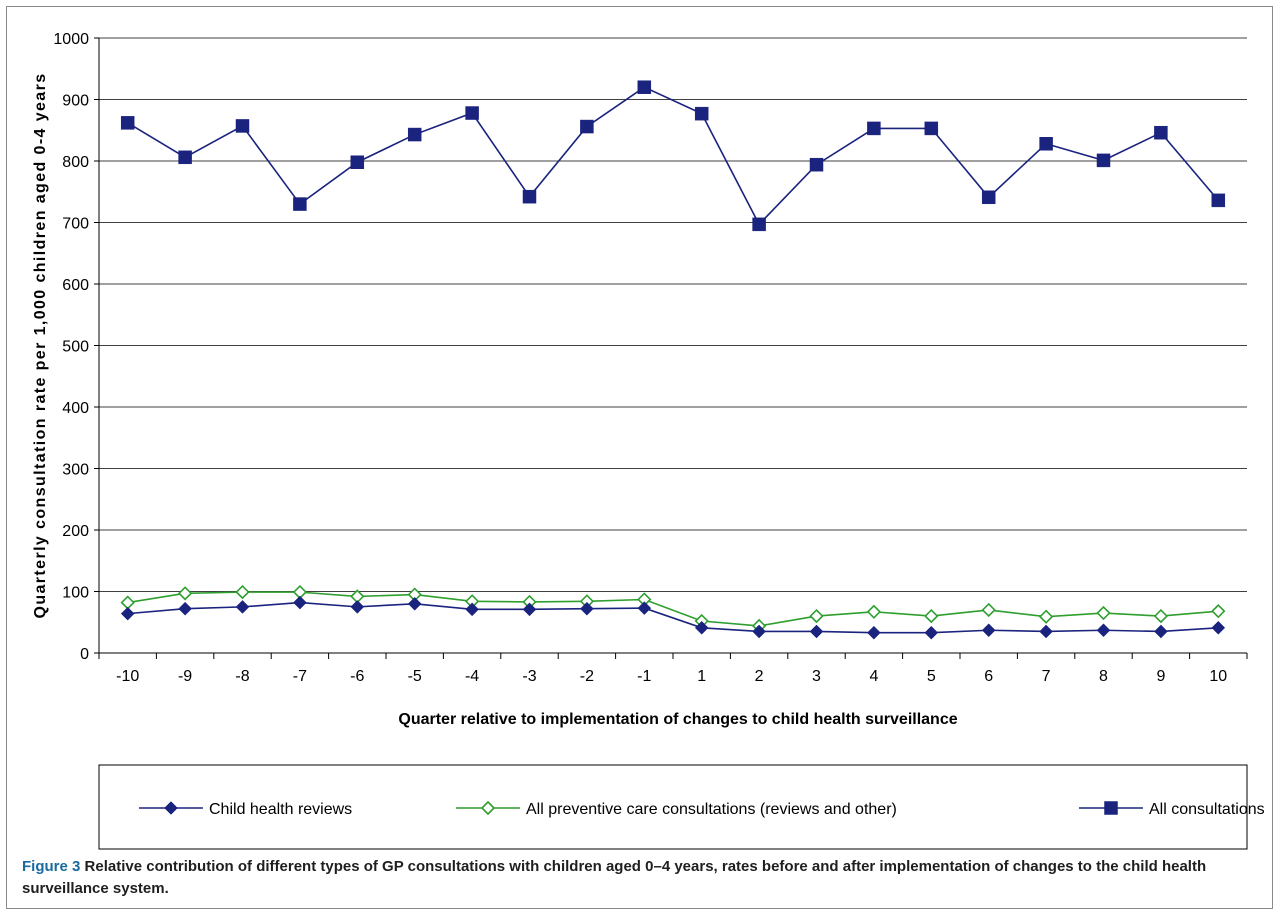 This screenshot has width=1279, height=915. I want to click on x-tick-label: 8, so click(1103, 676).